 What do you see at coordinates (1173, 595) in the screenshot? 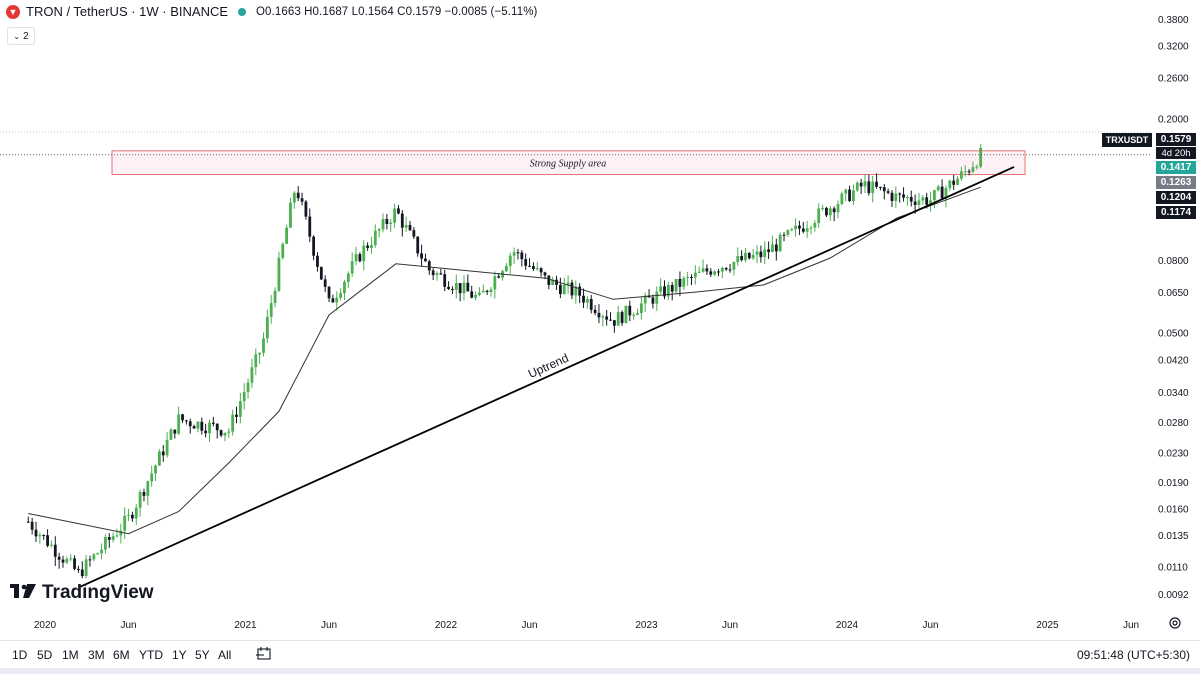
I see `y-tick-label: 0.0092` at bounding box center [1173, 595].